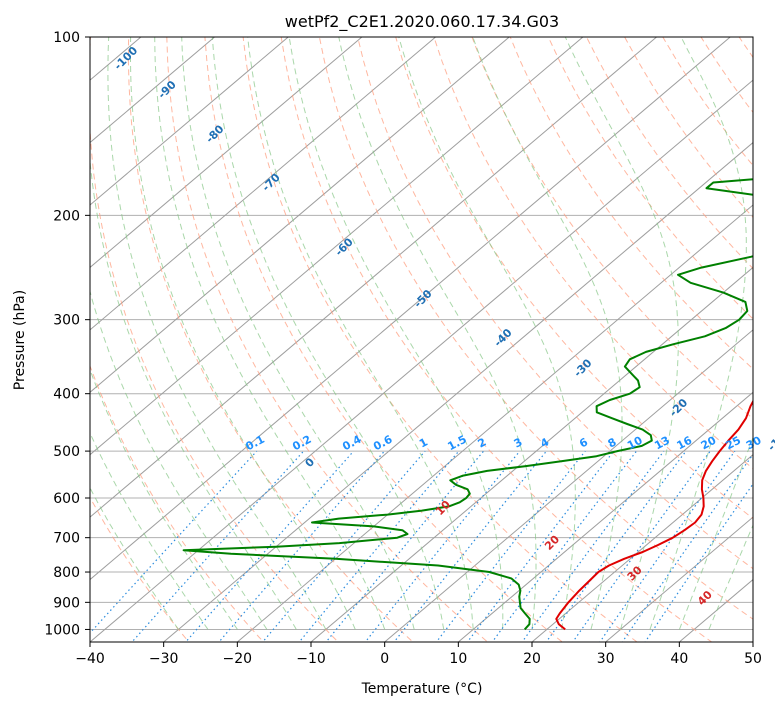 The width and height of the screenshot is (775, 708). I want to click on moist-adiabat-label: 40, so click(705, 598).